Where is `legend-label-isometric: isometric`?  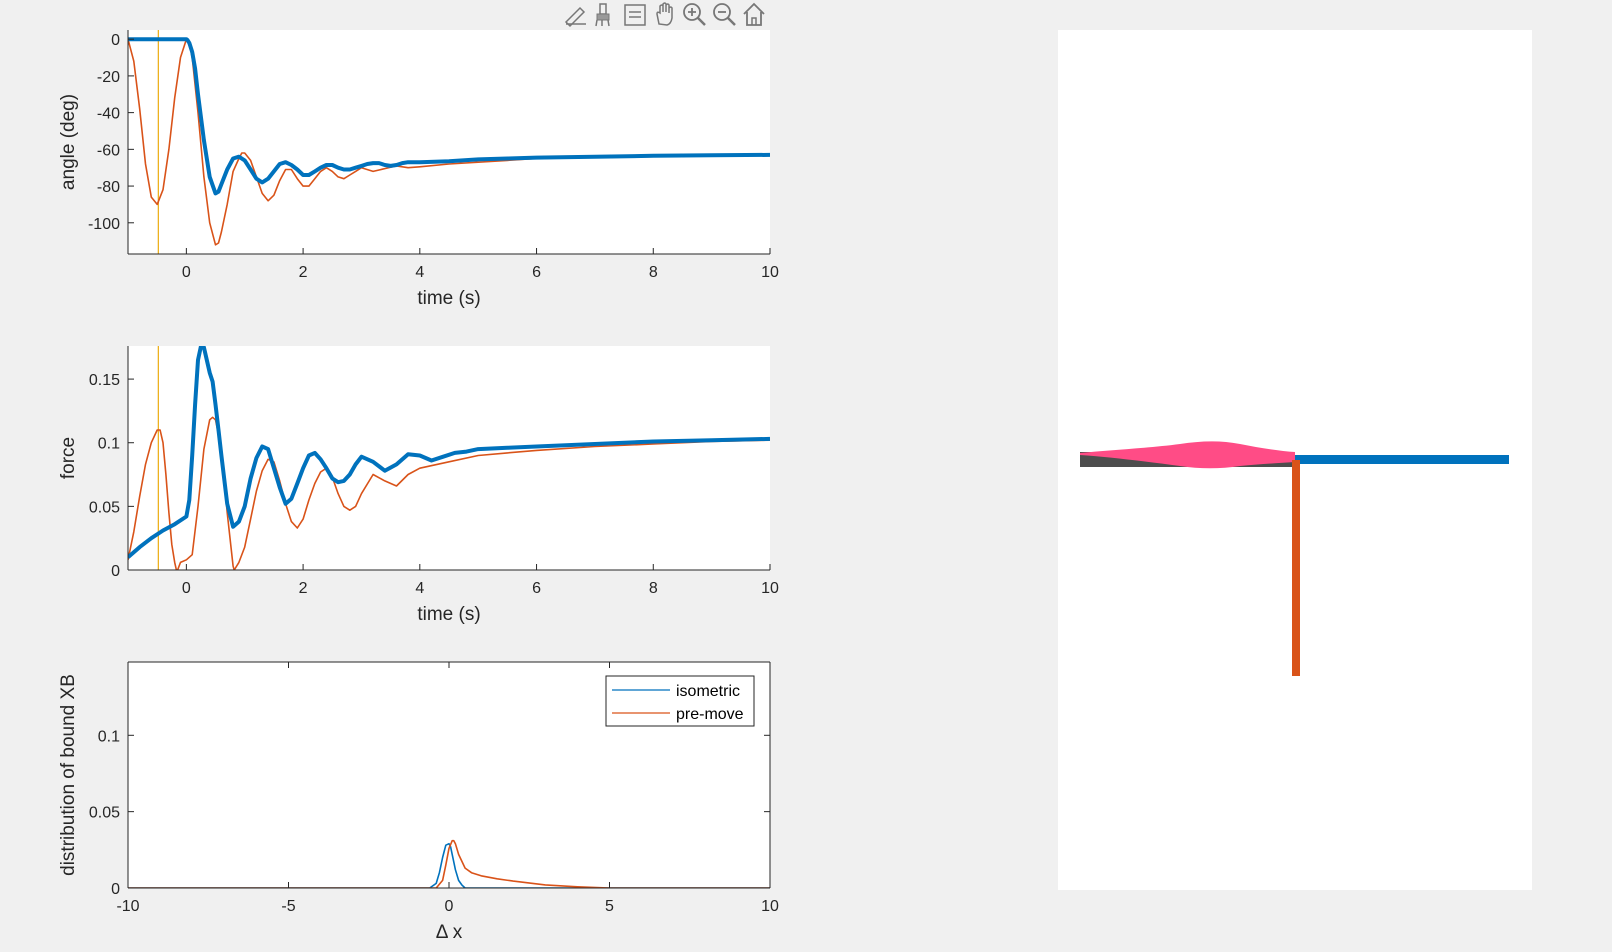
legend-label-isometric: isometric is located at coordinates (708, 691).